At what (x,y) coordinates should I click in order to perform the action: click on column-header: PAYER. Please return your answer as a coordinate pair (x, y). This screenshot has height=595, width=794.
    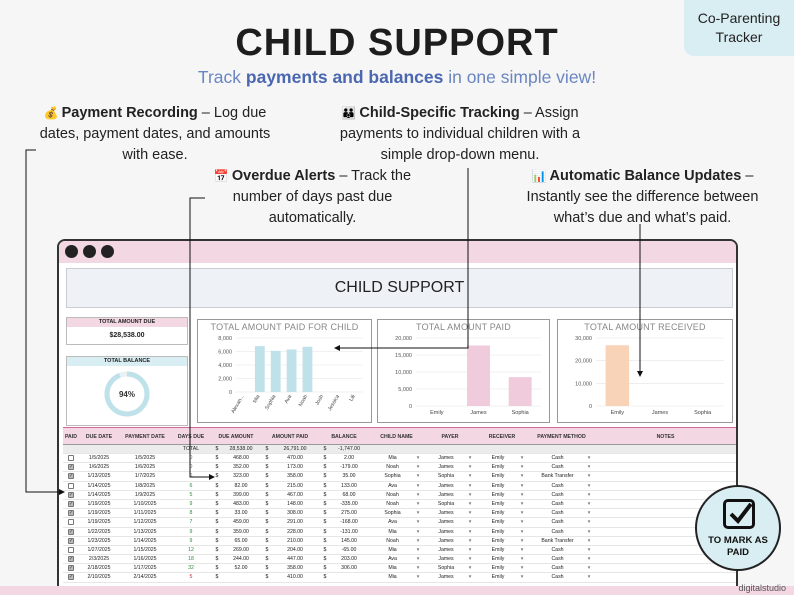
    Looking at the image, I should click on (450, 437).